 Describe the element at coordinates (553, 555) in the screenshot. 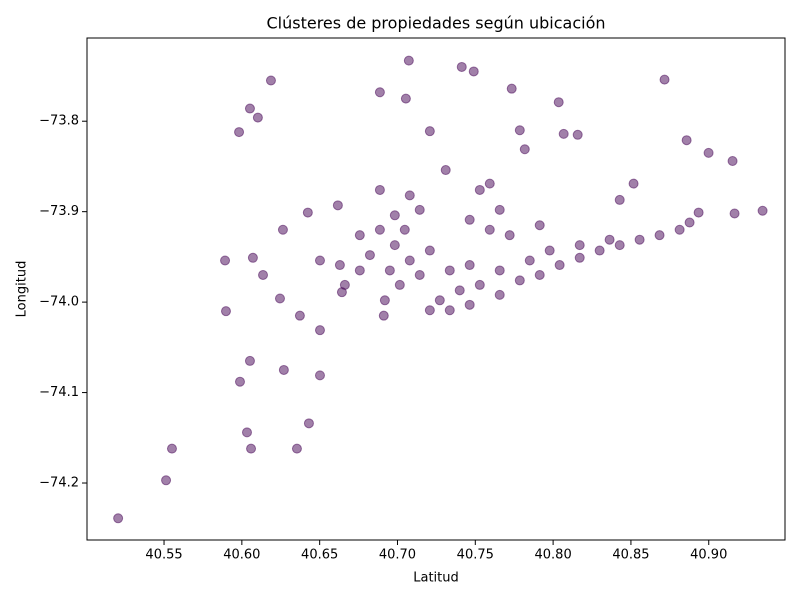

I see `x-tick-label: 40.80` at that location.